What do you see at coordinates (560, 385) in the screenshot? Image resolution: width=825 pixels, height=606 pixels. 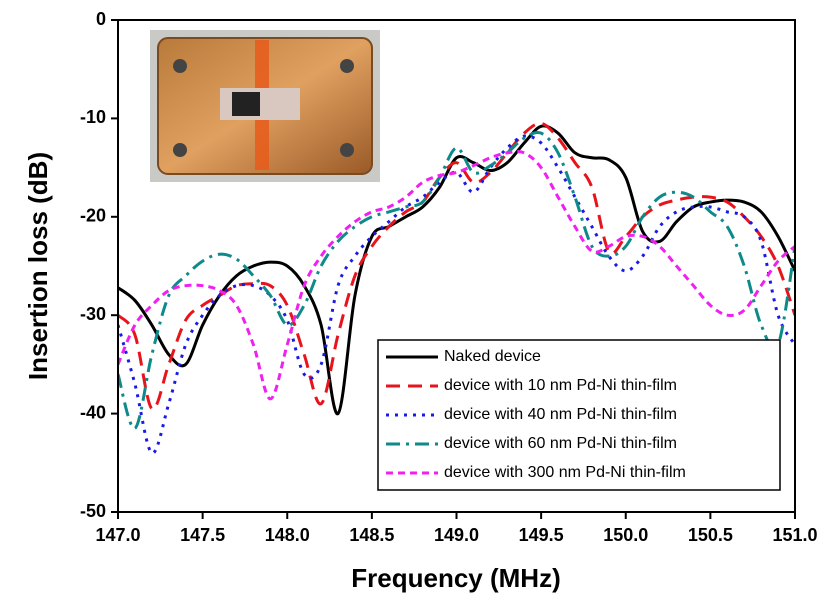 I see `legend-label: device with 10 nm Pd-Ni thin-film` at bounding box center [560, 385].